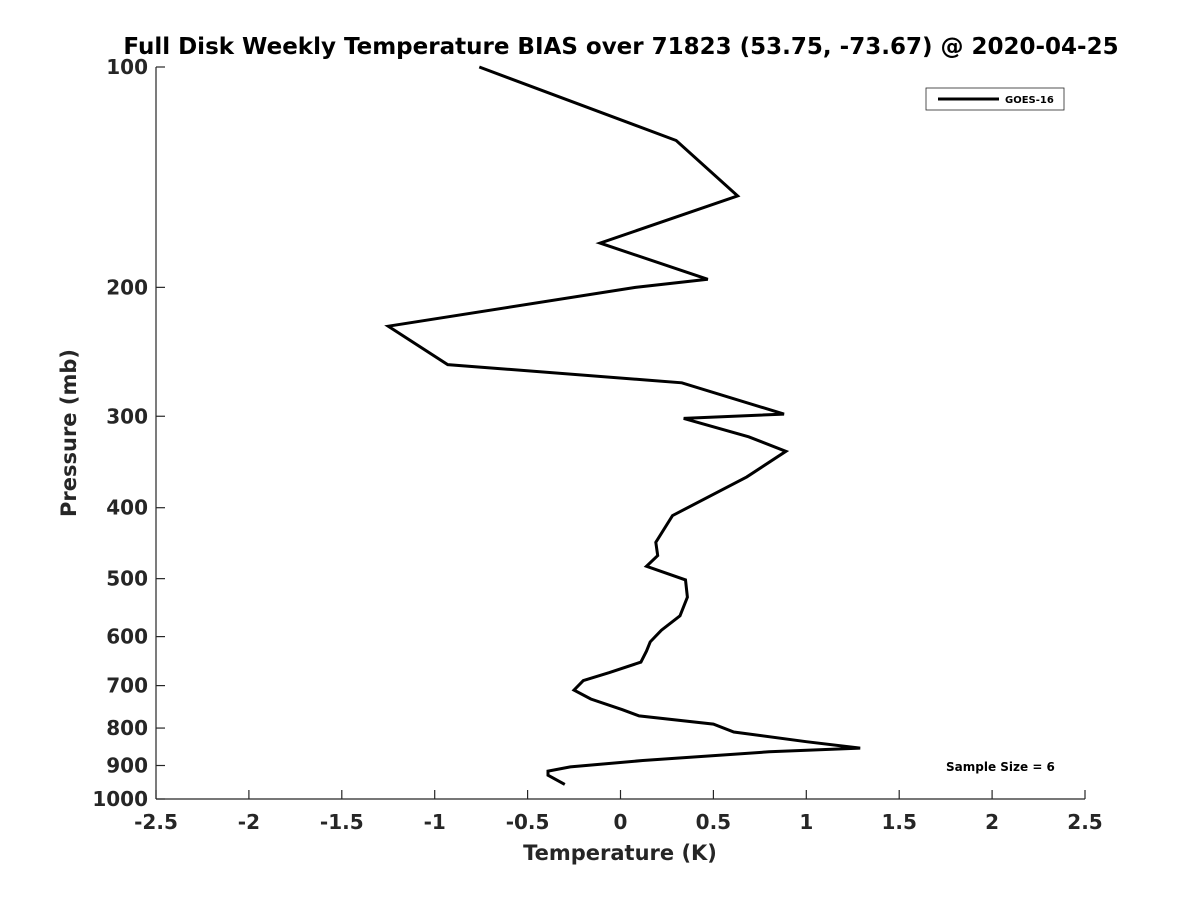 This screenshot has height=900, width=1200. I want to click on y-tick-label: 700, so click(127, 686).